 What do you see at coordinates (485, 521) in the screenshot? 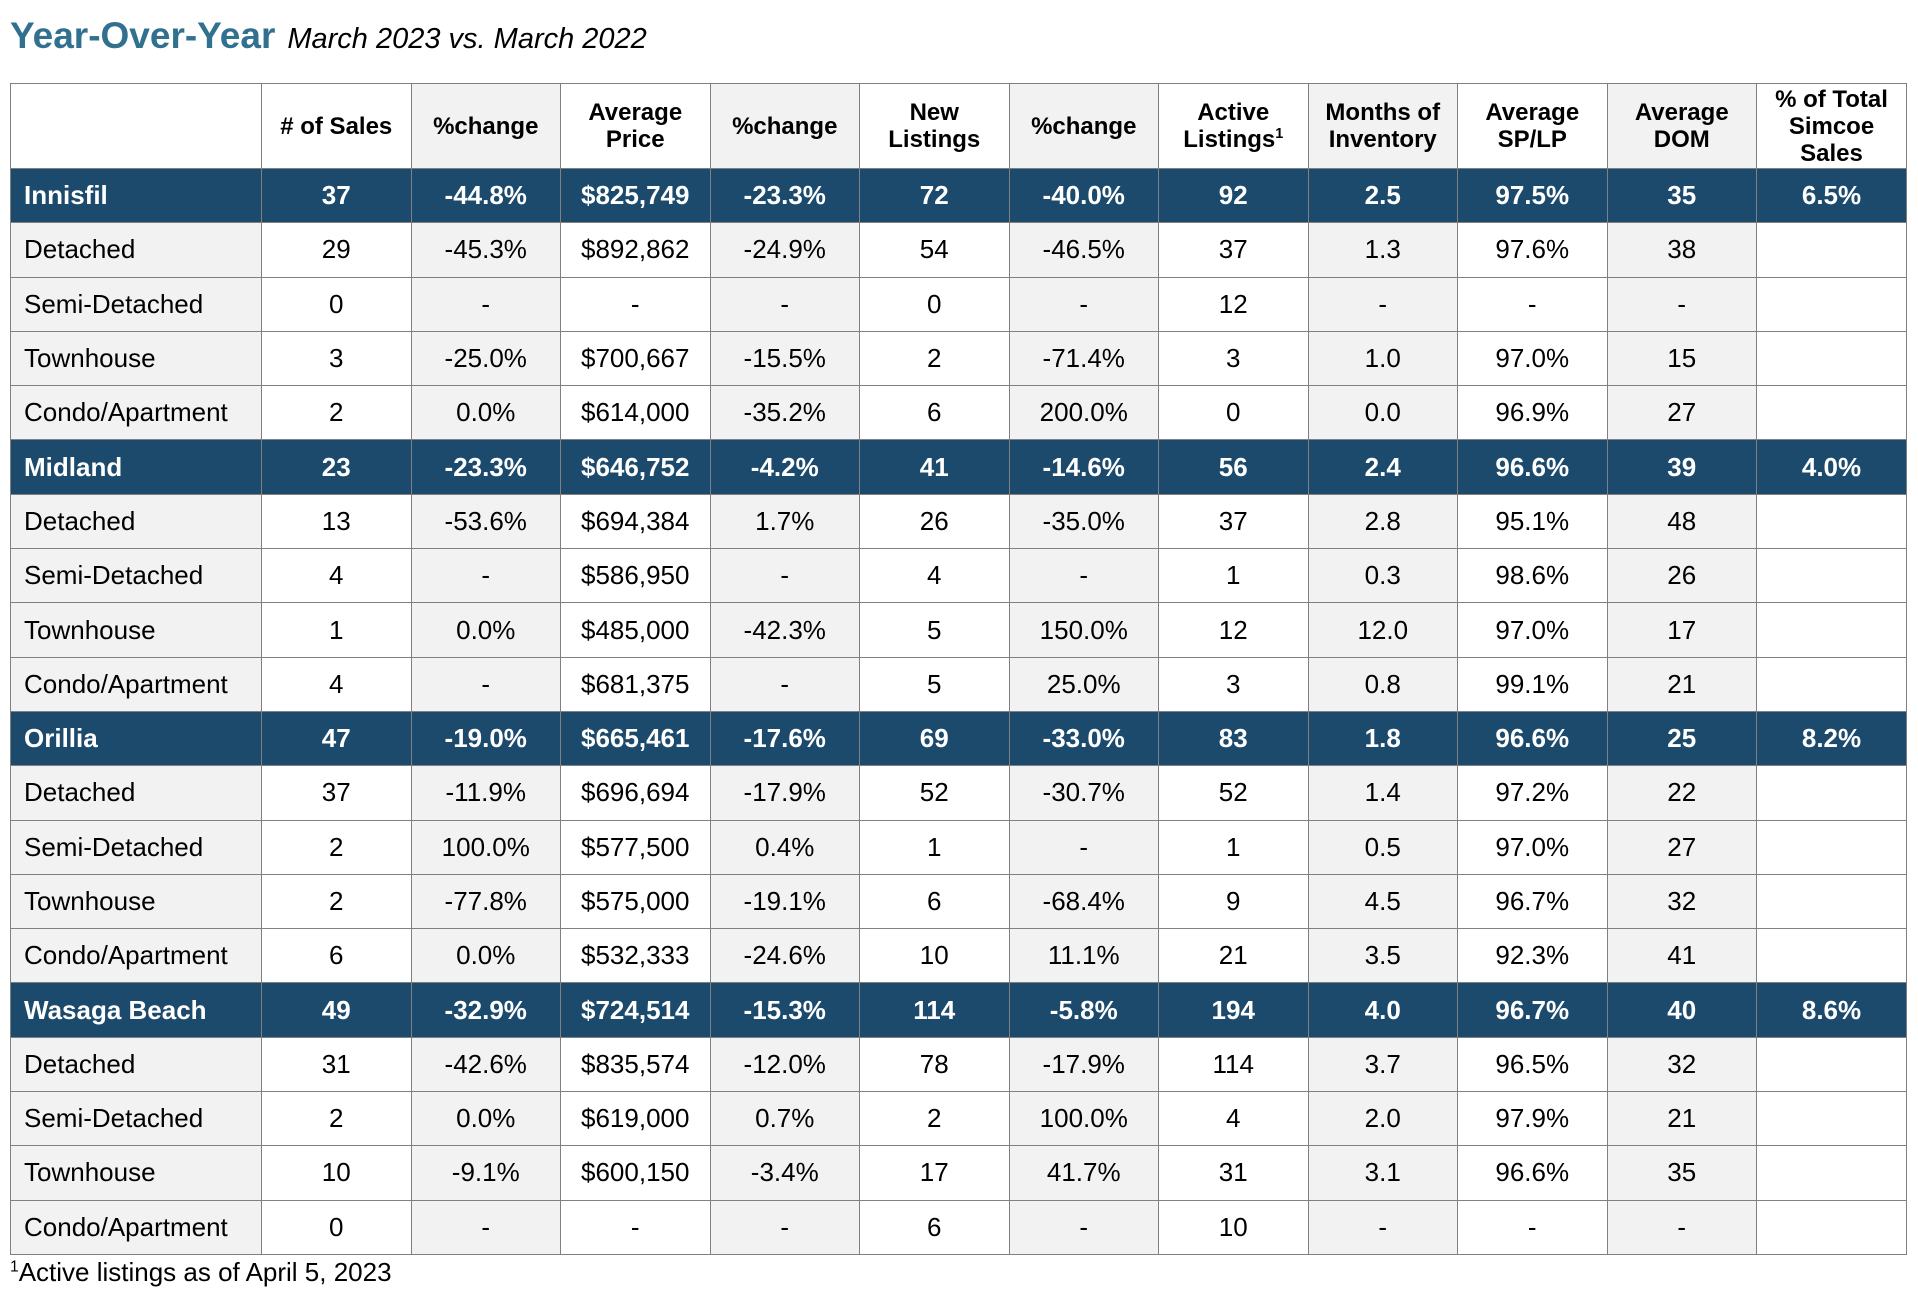
I see `cell-sales-change: -53.6%` at bounding box center [485, 521].